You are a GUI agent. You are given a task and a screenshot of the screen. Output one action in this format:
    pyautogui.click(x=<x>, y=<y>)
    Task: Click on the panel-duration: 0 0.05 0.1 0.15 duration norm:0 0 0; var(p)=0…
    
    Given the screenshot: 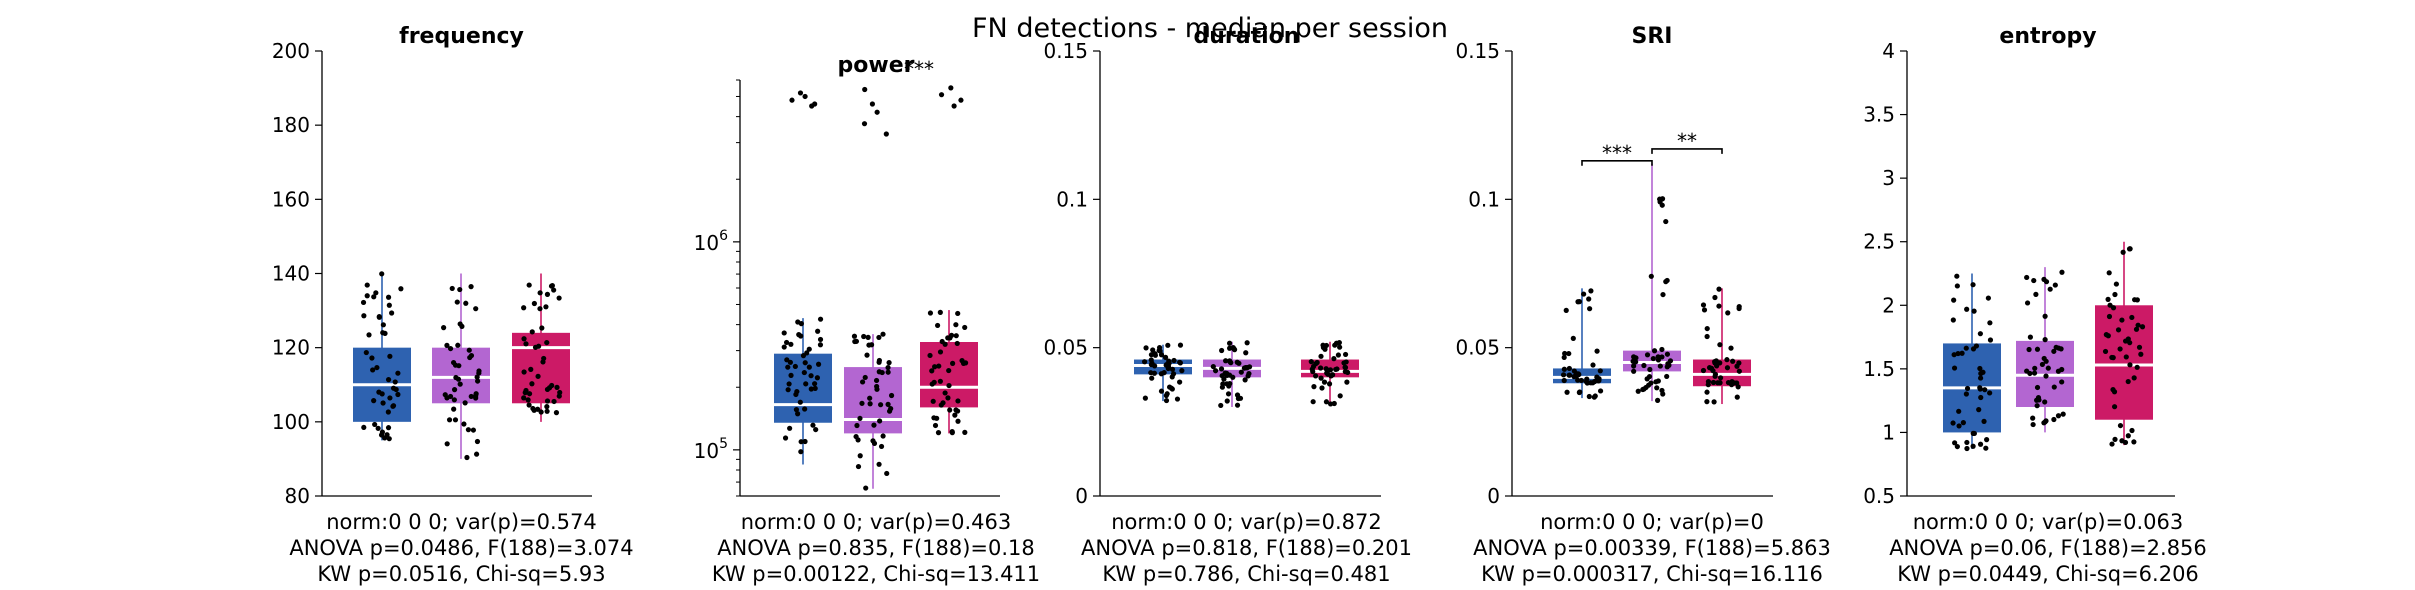 What is the action you would take?
    pyautogui.click(x=1227, y=305)
    